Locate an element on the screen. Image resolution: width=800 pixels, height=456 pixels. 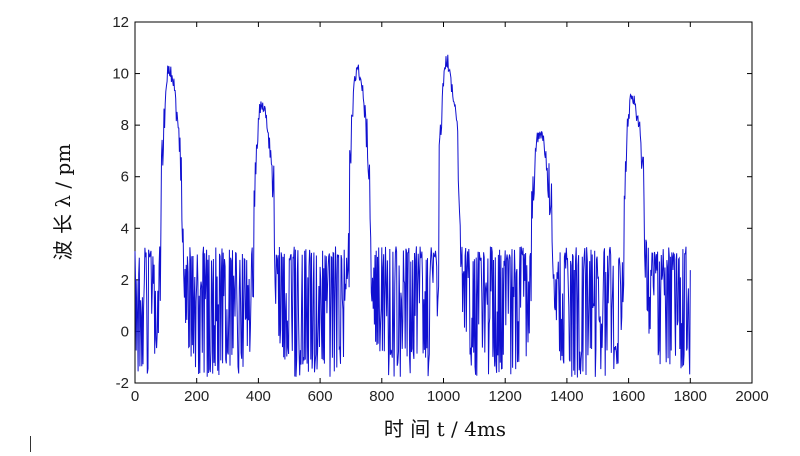
x-tick-label: 1000 is located at coordinates (443, 396).